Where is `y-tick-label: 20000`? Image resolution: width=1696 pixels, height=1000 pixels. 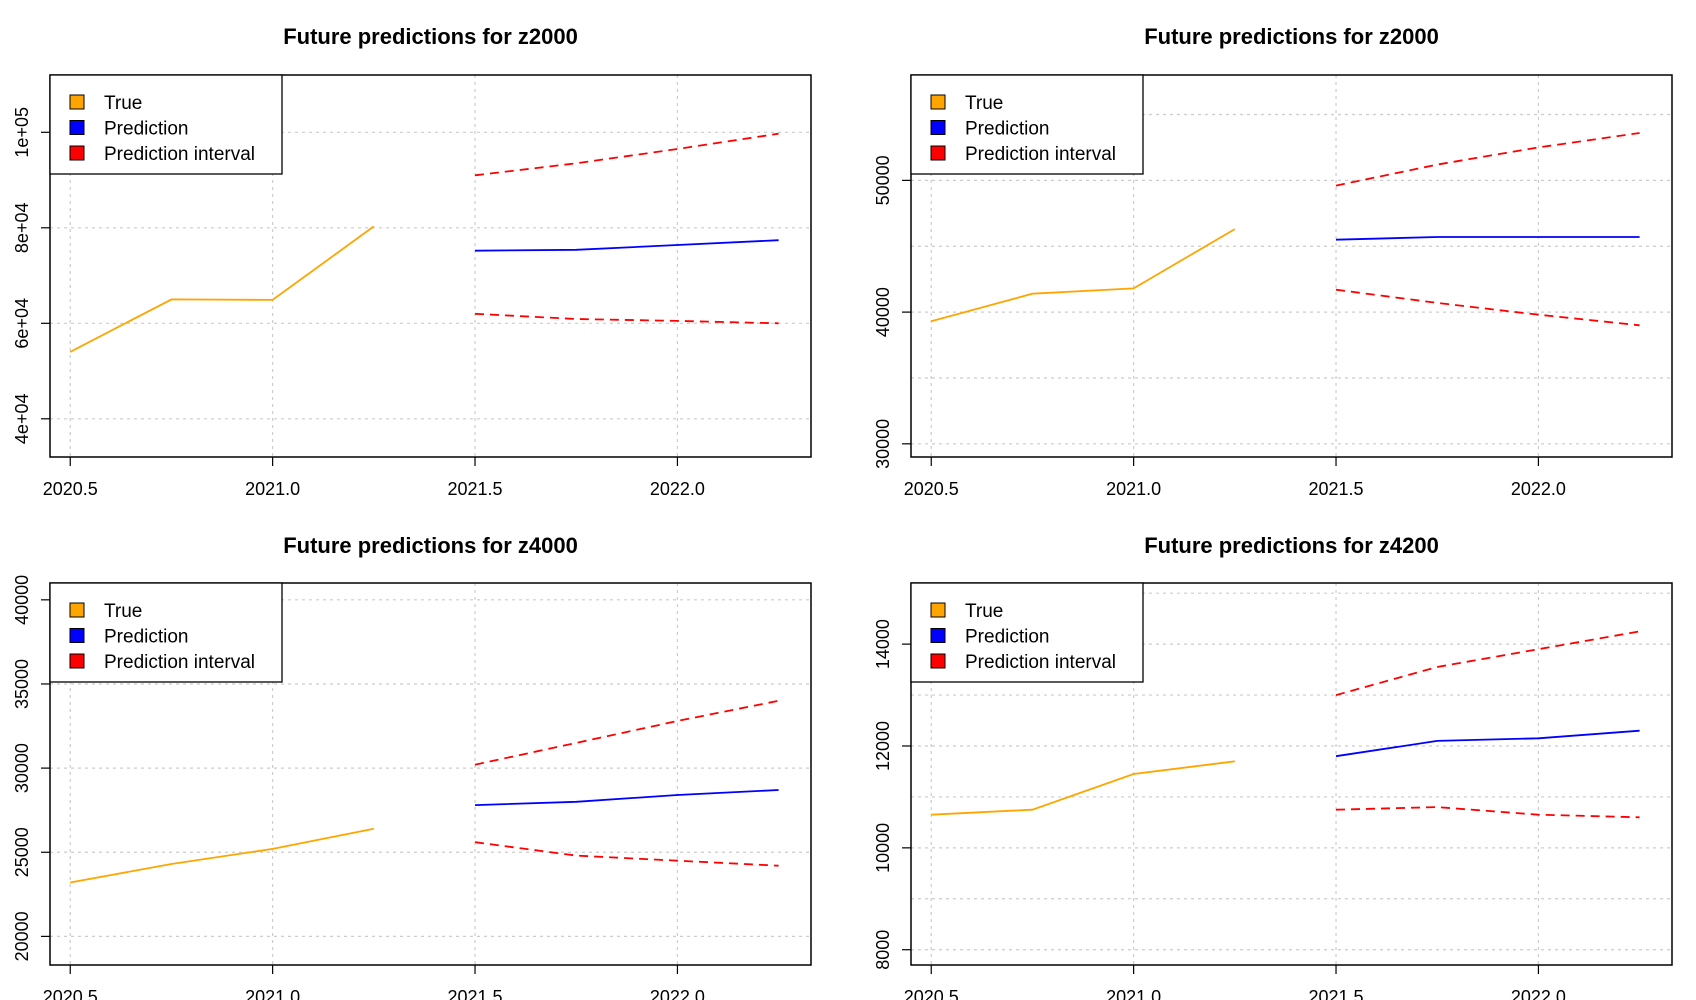
y-tick-label: 20000 is located at coordinates (22, 936).